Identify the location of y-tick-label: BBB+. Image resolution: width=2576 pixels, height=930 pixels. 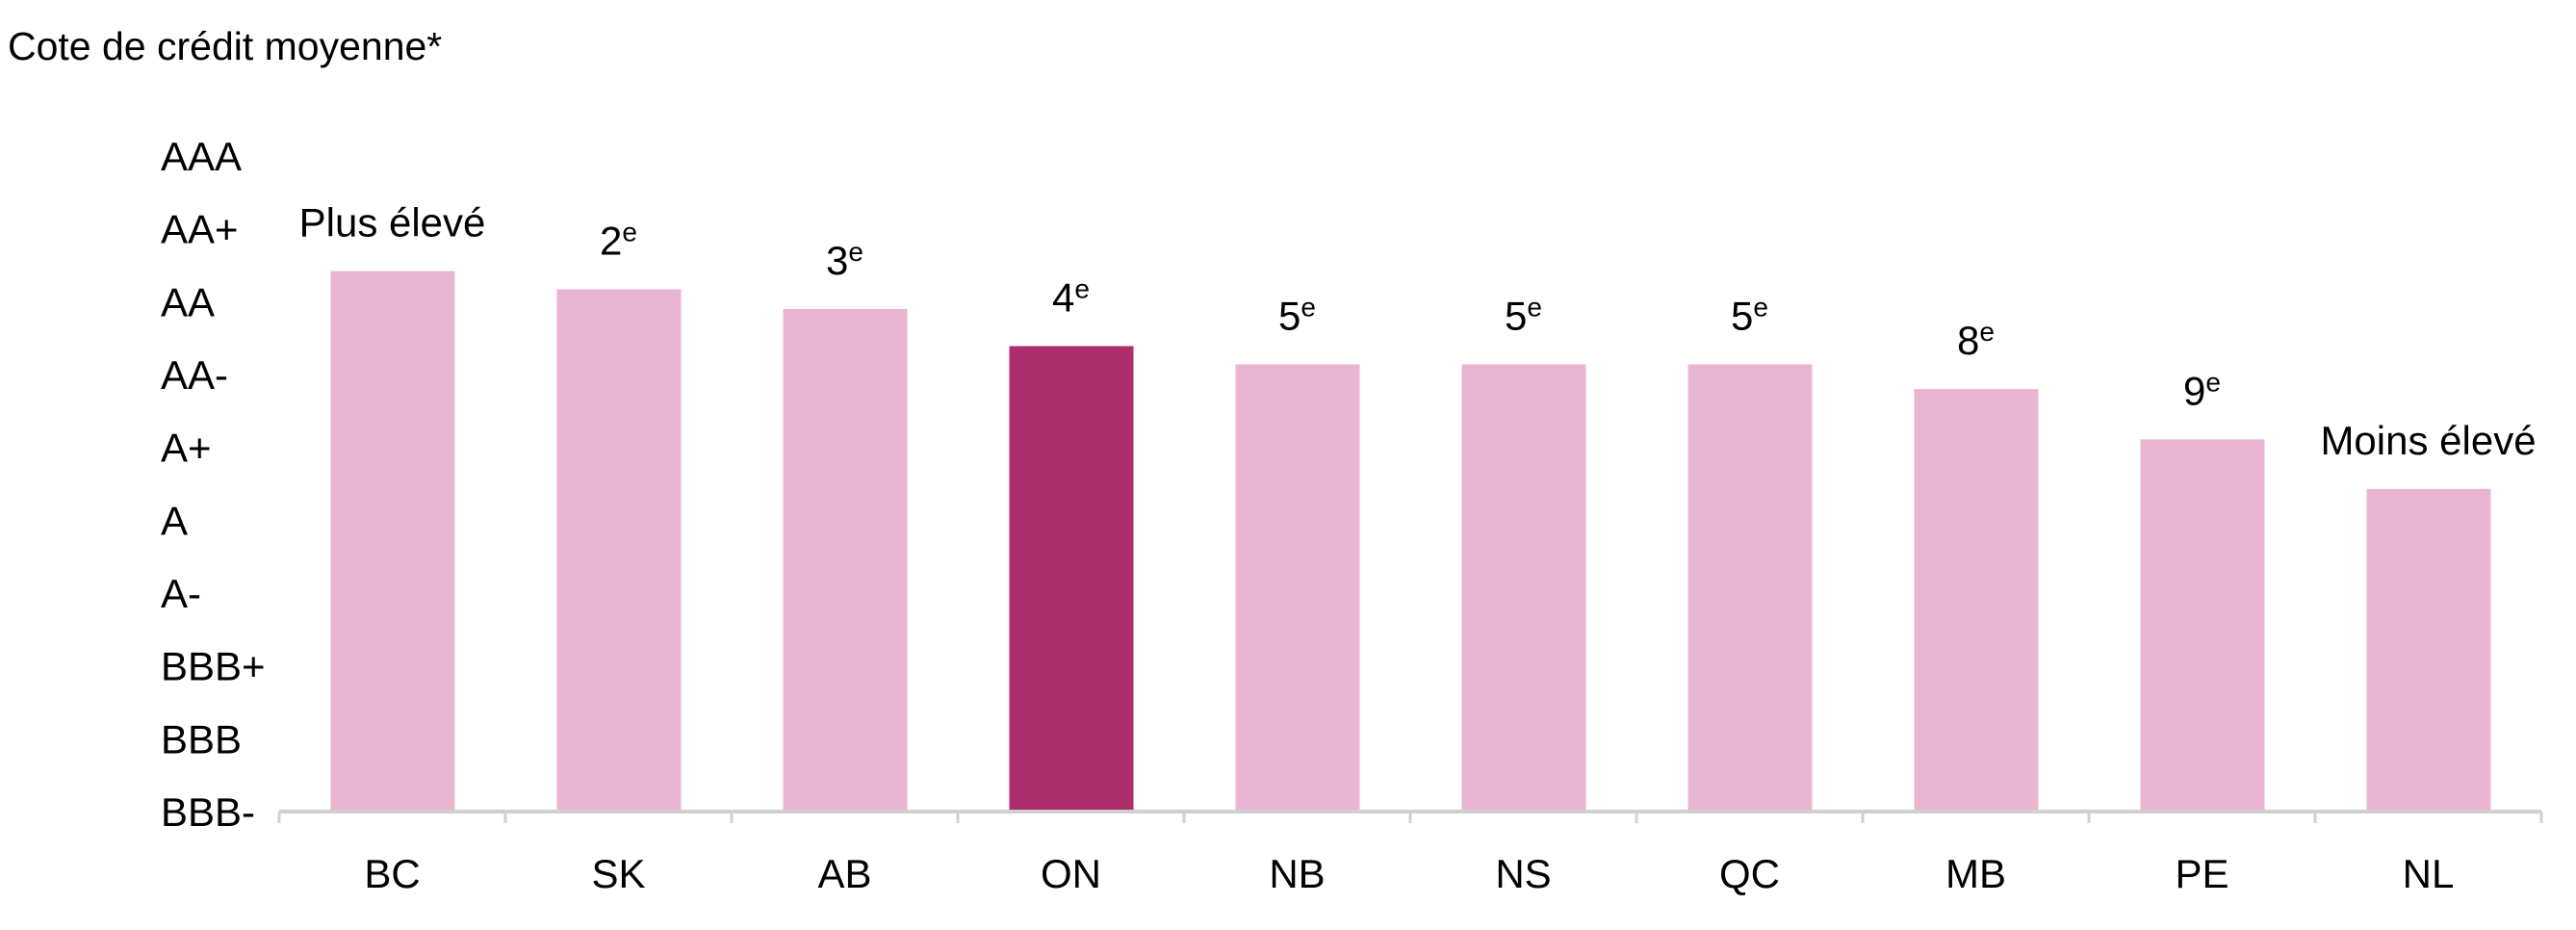
(213, 667).